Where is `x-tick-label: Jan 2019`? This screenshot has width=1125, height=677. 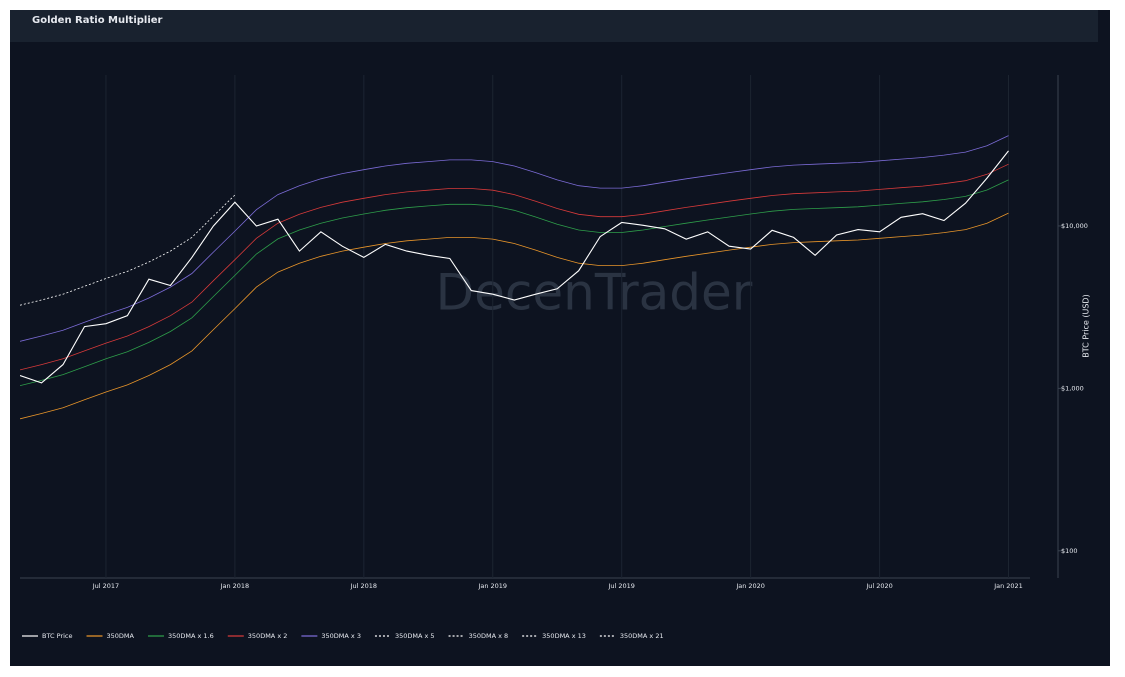 x-tick-label: Jan 2019 is located at coordinates (492, 586).